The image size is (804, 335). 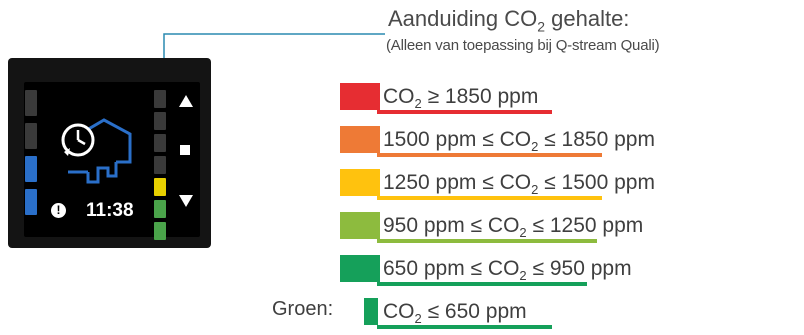 What do you see at coordinates (303, 309) in the screenshot?
I see `groen-label: Groen:` at bounding box center [303, 309].